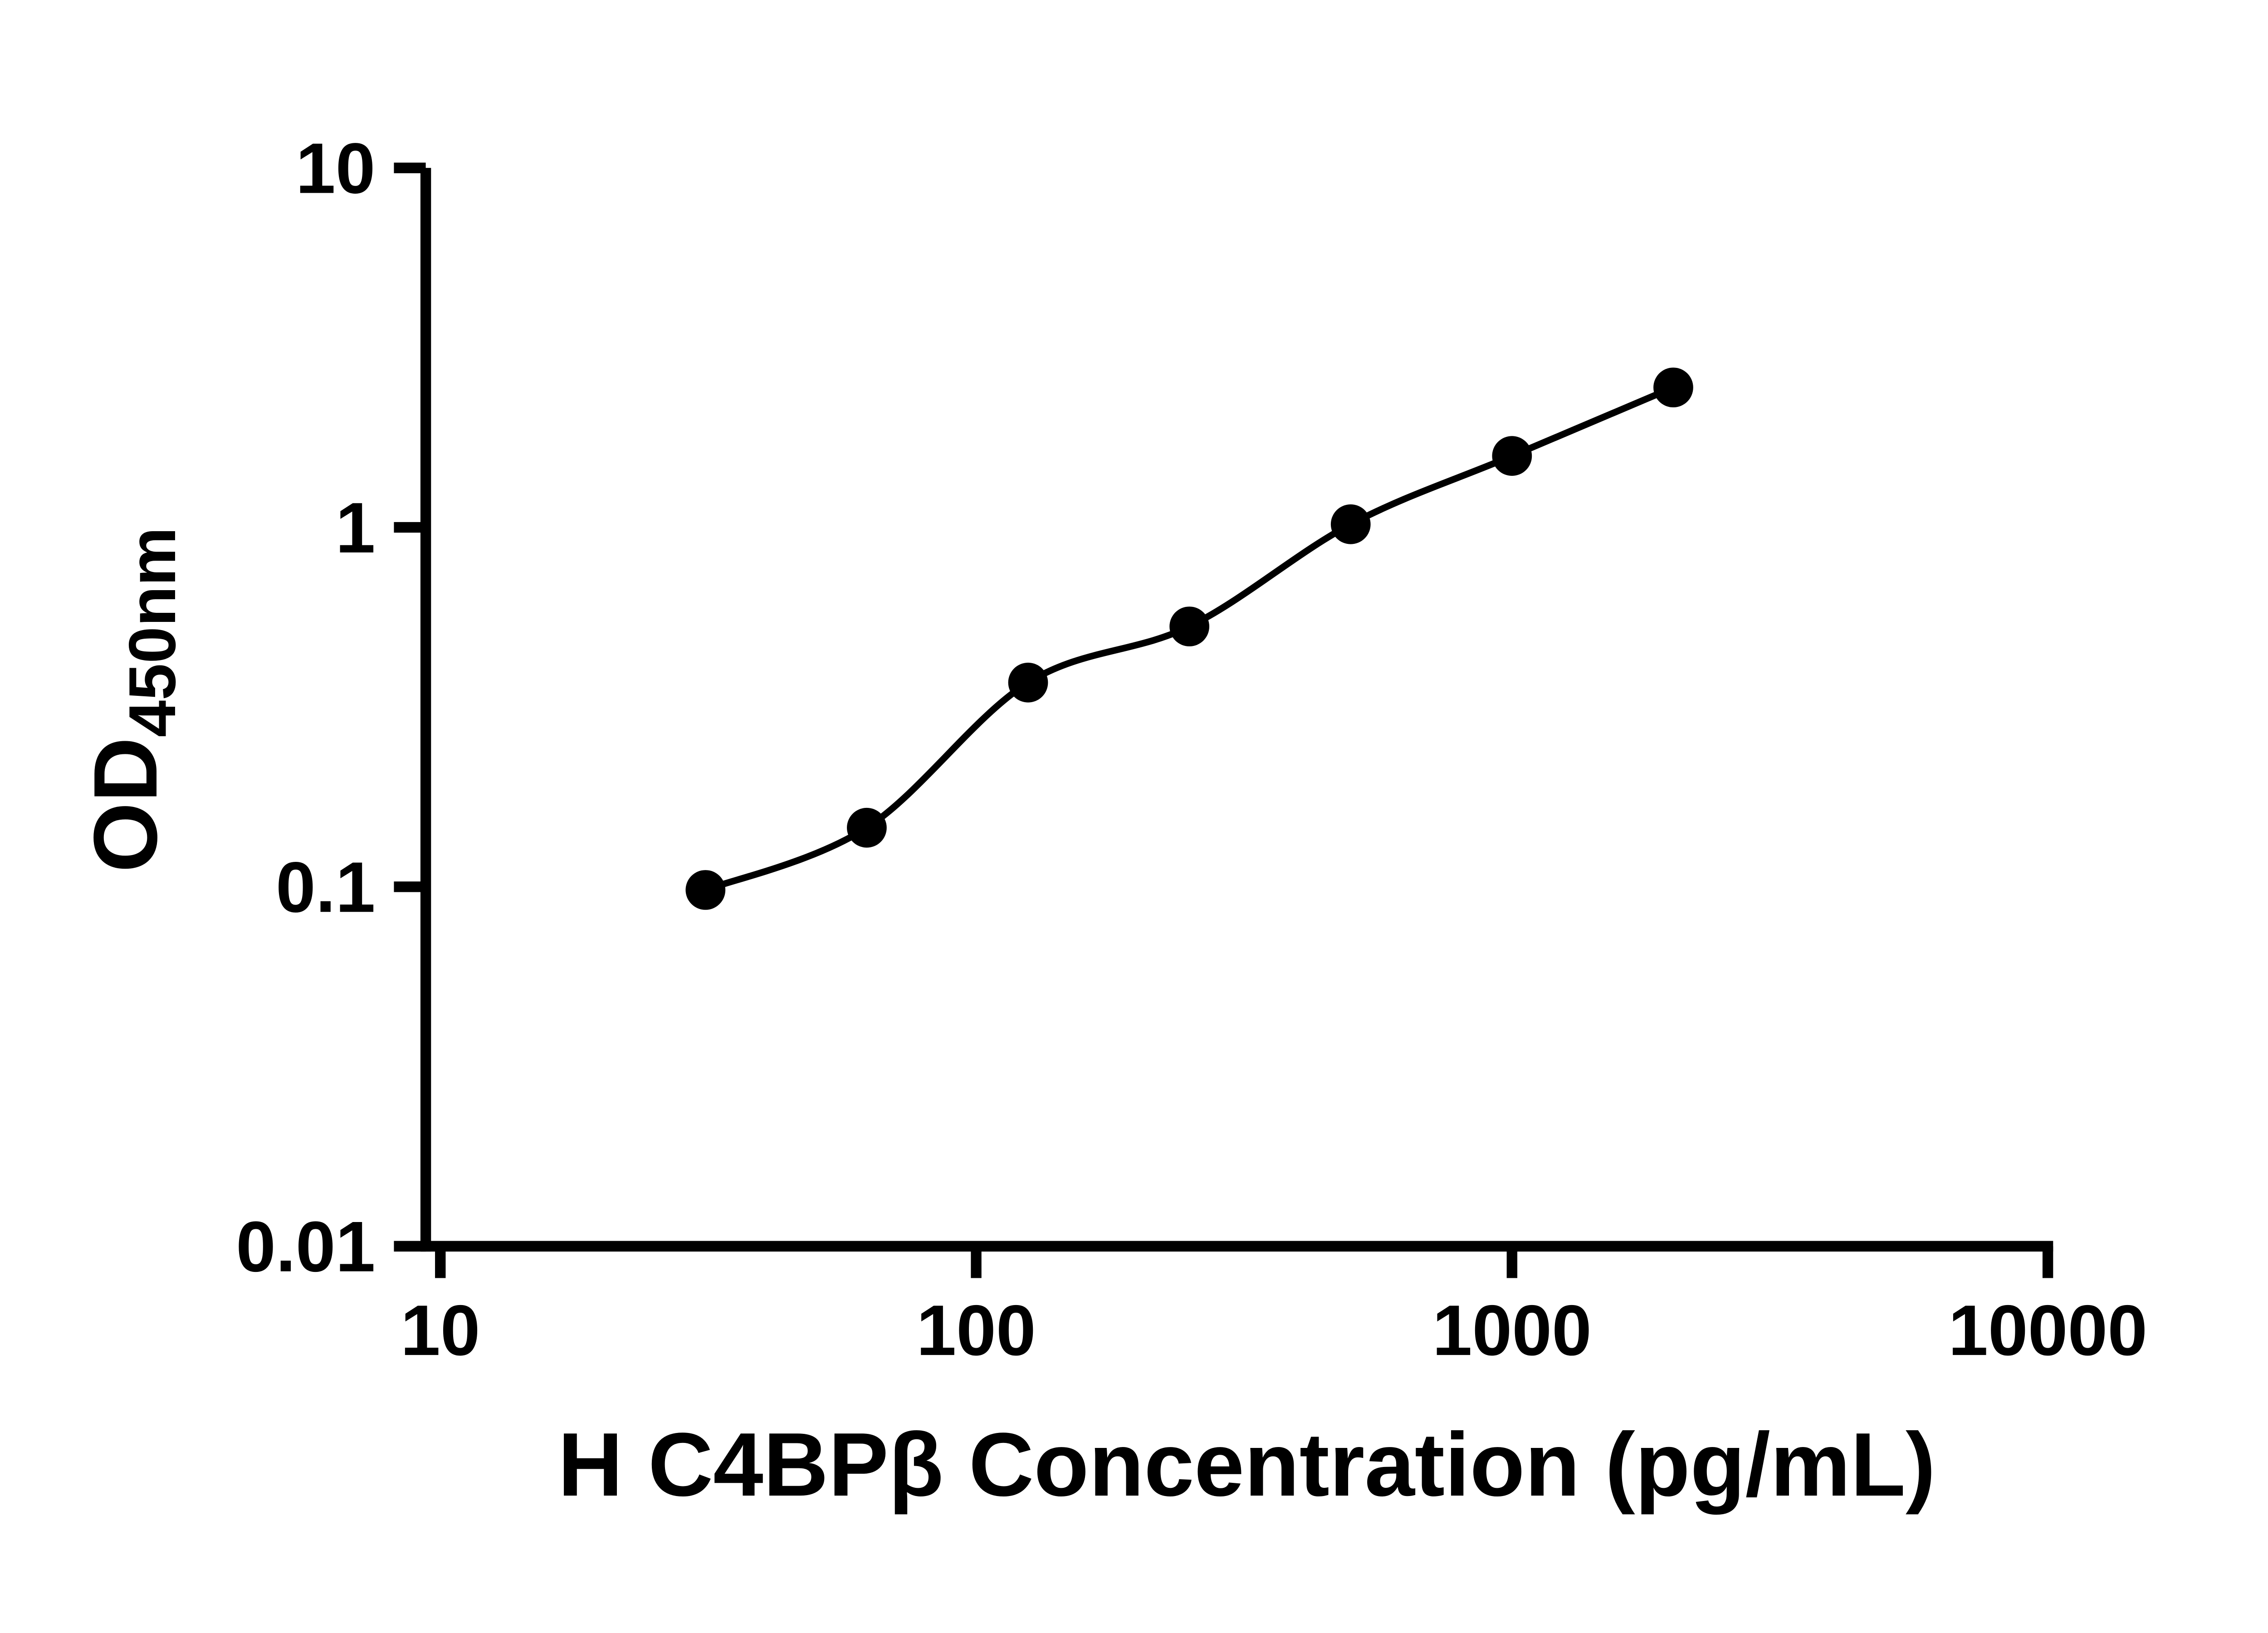 This screenshot has height=1633, width=2268. Describe the element at coordinates (152, 632) in the screenshot. I see `y-axis-title-subscript: 450nm` at that location.